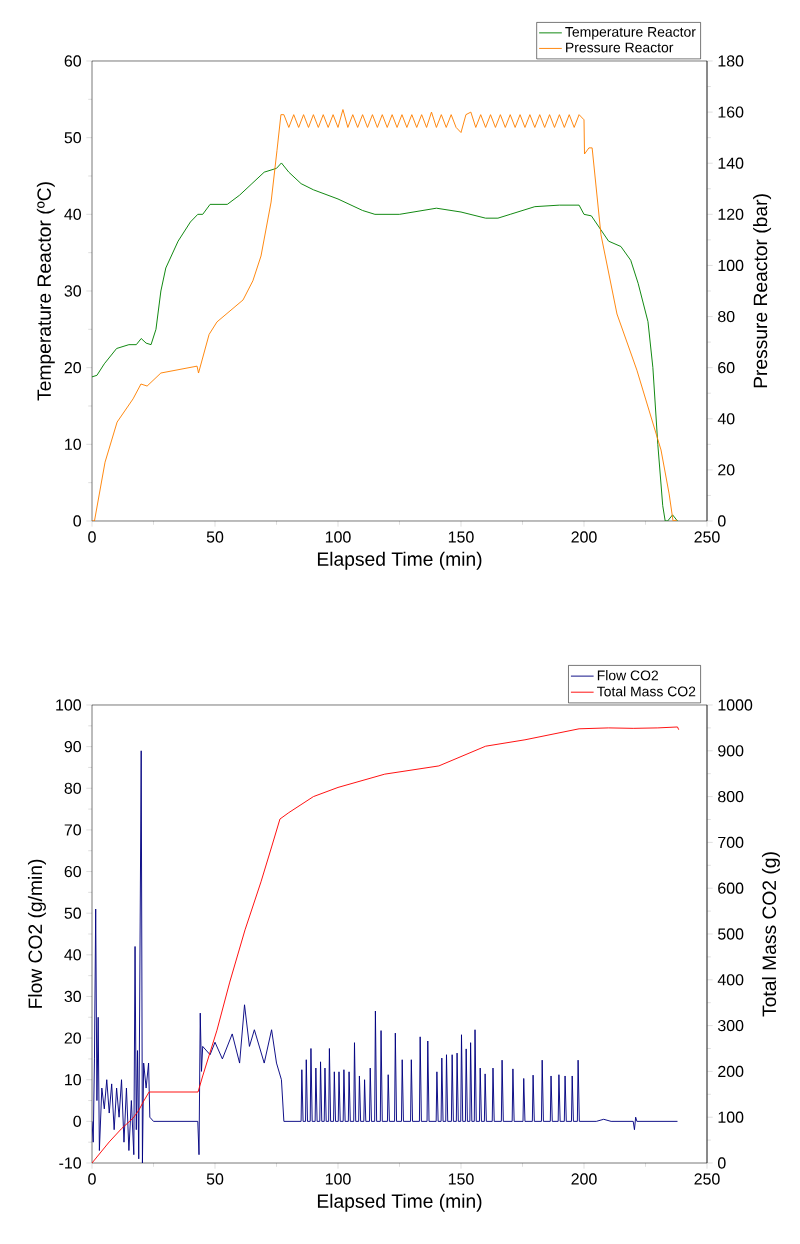 The image size is (800, 1244). I want to click on y2-tick-label: 300, so click(730, 1025).